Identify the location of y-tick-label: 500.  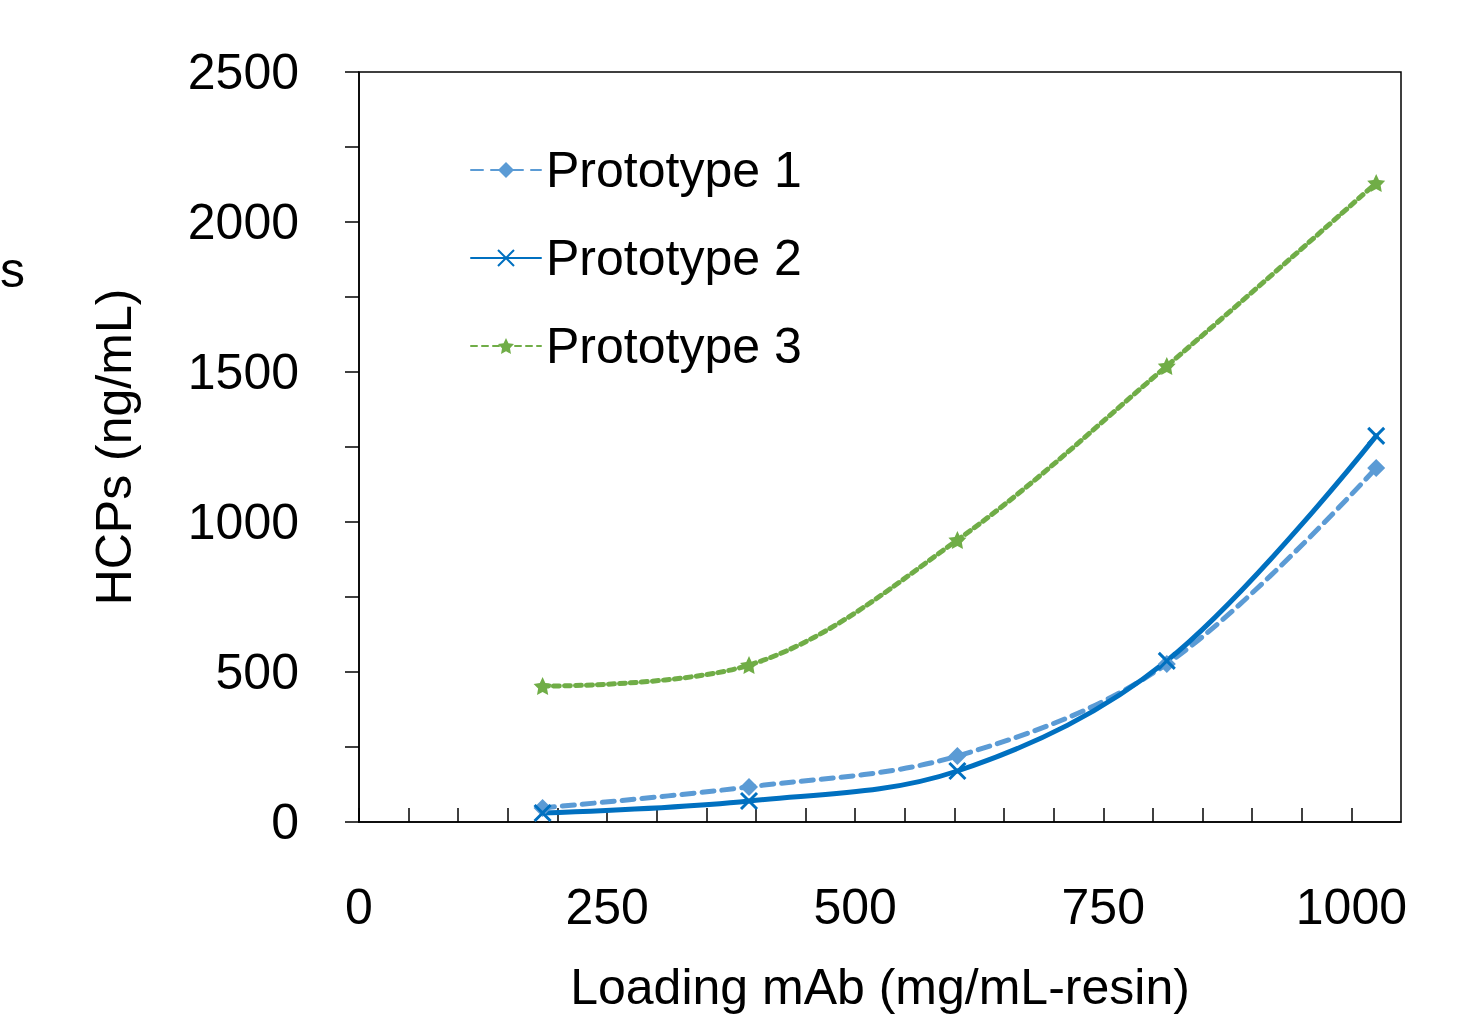
(257, 672).